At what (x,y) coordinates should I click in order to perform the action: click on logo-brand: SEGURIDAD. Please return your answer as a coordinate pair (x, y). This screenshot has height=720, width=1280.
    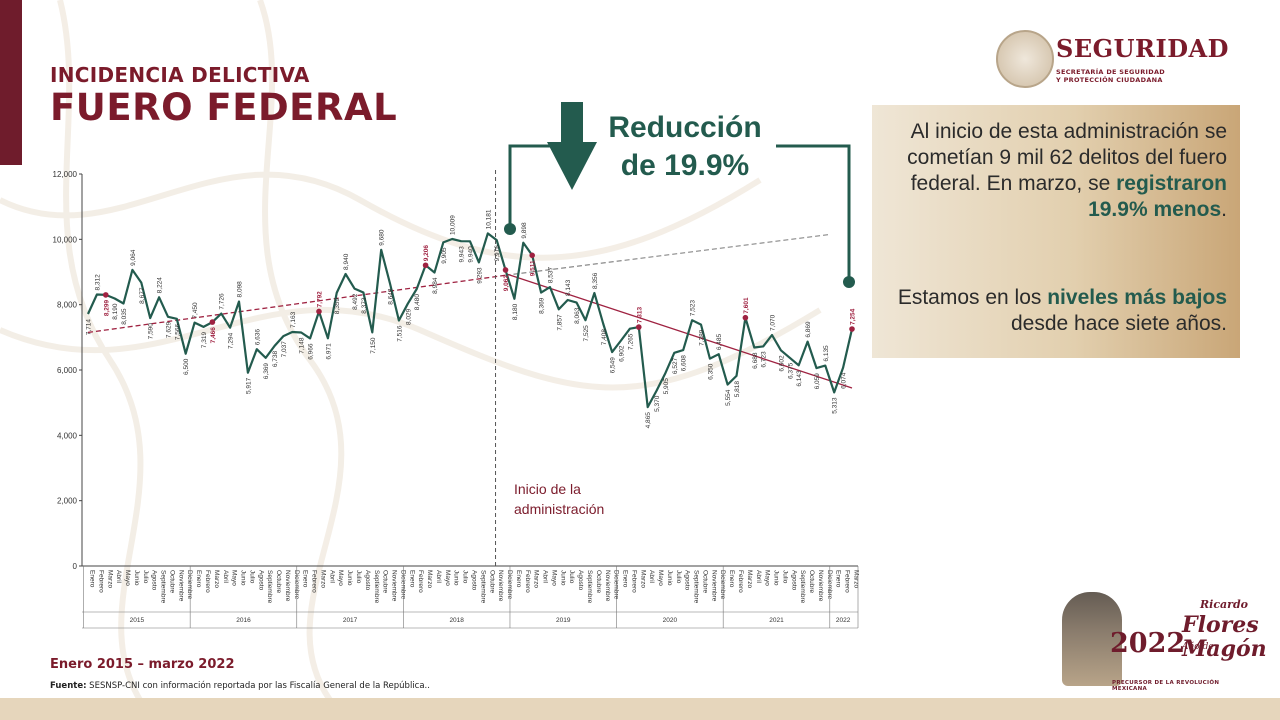
    Looking at the image, I should click on (1142, 48).